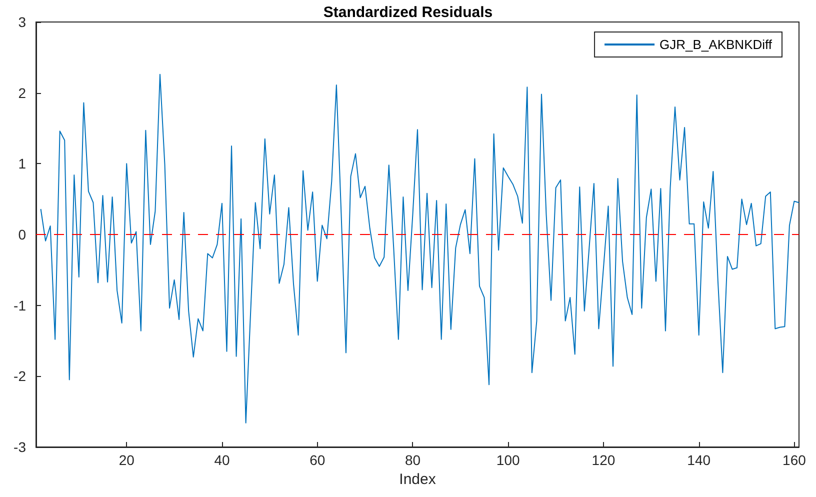  What do you see at coordinates (22, 92) in the screenshot?
I see `y-tick-label: 2` at bounding box center [22, 92].